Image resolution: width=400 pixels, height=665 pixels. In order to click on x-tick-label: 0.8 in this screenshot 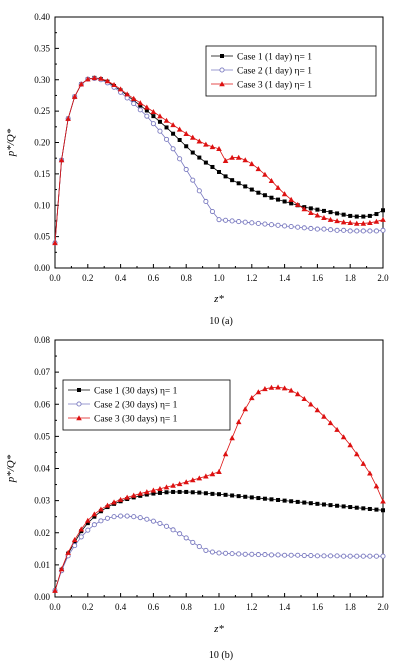, I will do `click(187, 607)`.